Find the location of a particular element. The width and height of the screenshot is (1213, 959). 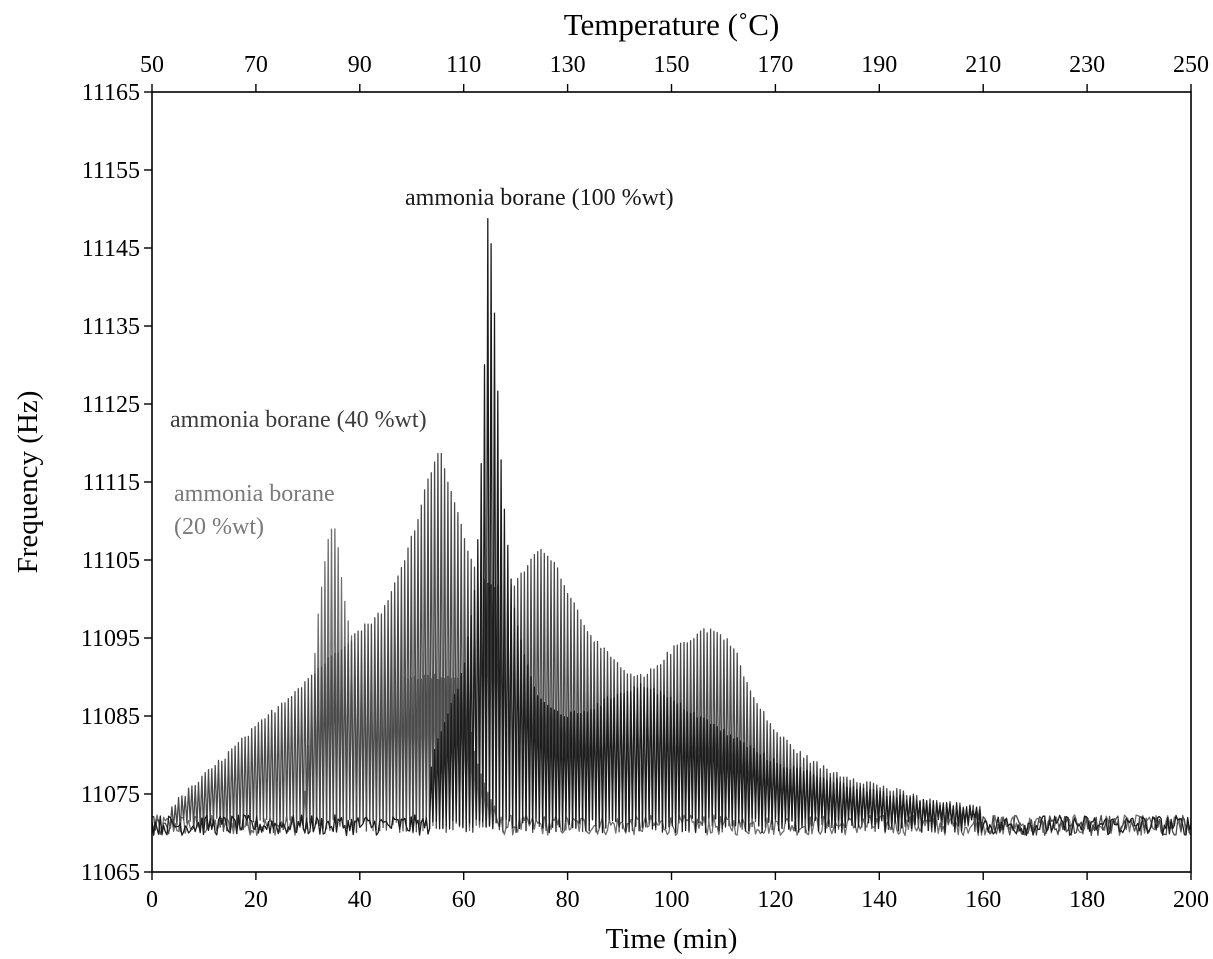

x2-tick-label: 70 is located at coordinates (256, 65).